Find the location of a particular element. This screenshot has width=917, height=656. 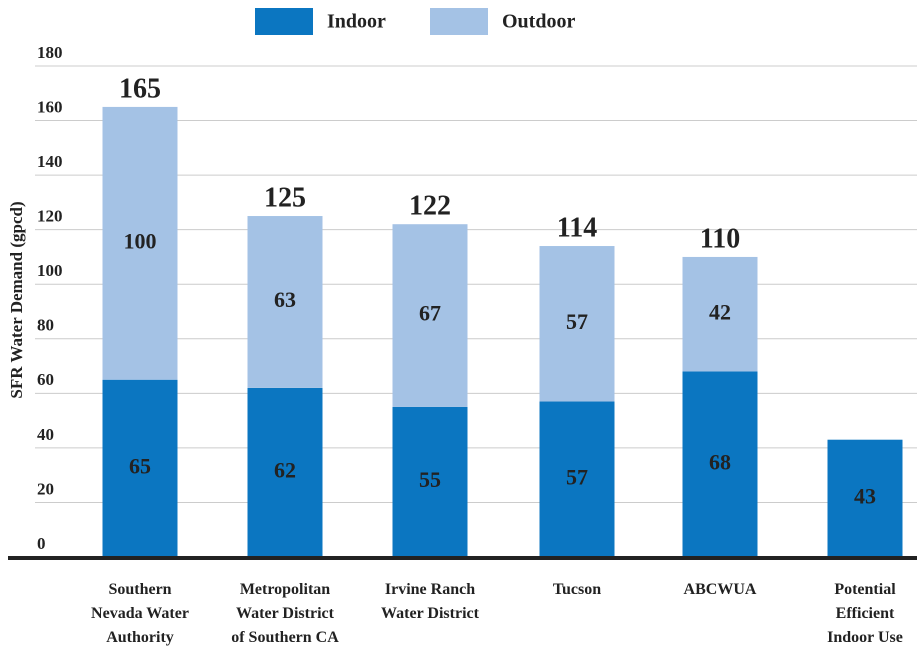

segment-label: 43 is located at coordinates (865, 495).